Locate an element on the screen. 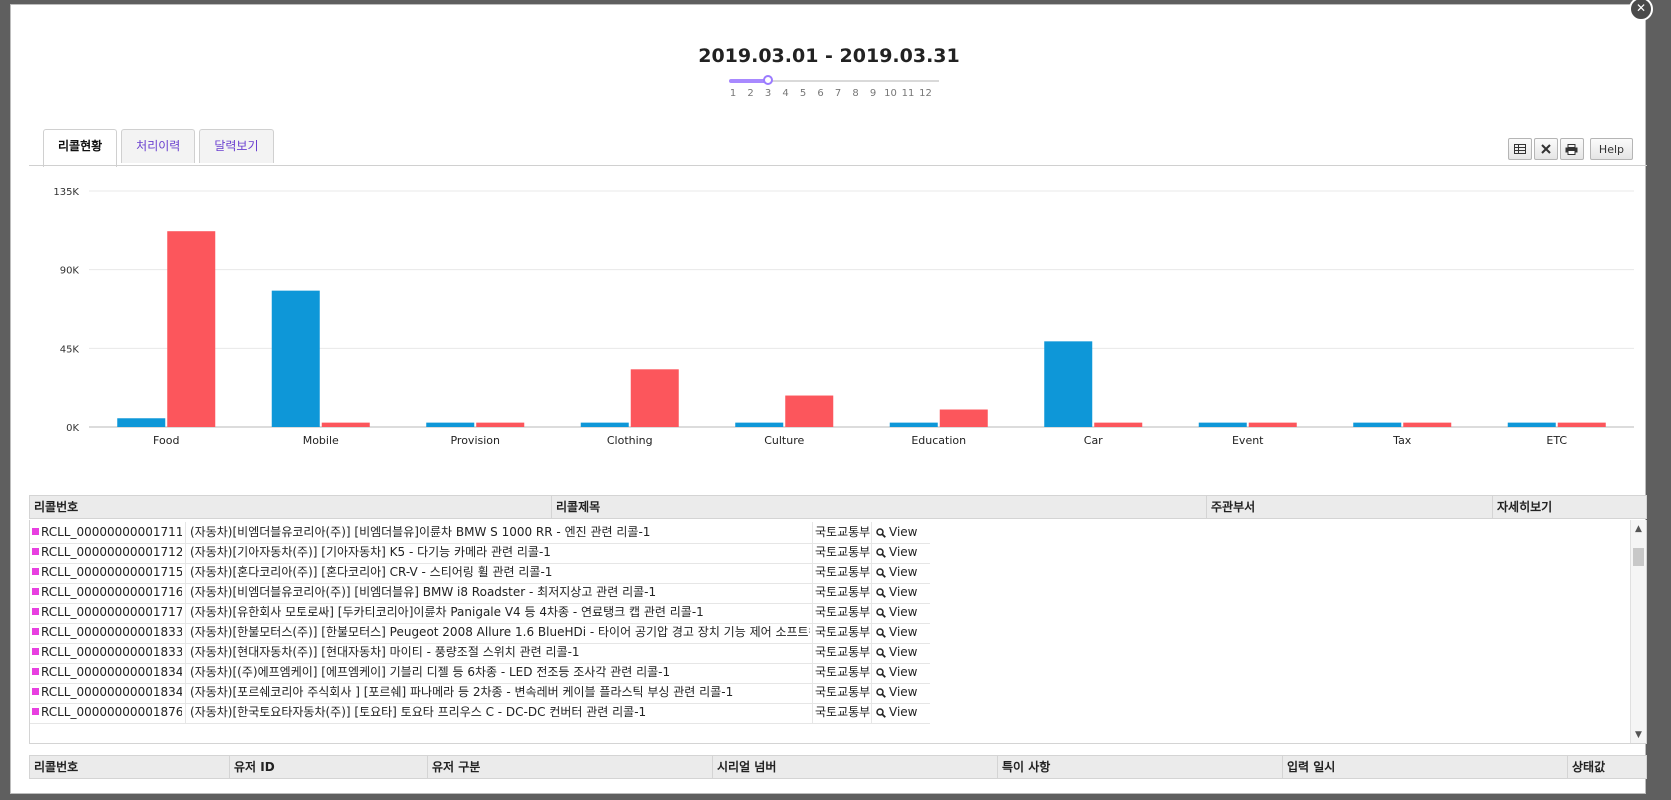 The width and height of the screenshot is (1671, 800). month-tick: 2 is located at coordinates (750, 93).